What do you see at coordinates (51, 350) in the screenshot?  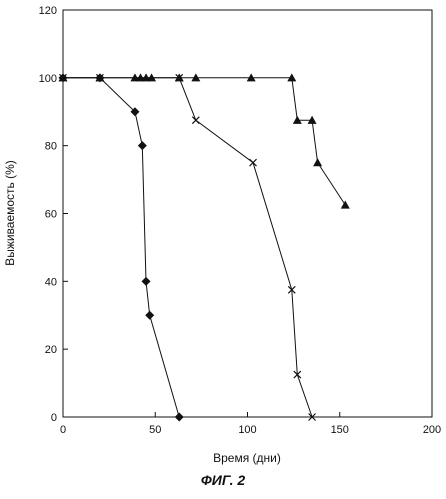 I see `y-tick-label: 20` at bounding box center [51, 350].